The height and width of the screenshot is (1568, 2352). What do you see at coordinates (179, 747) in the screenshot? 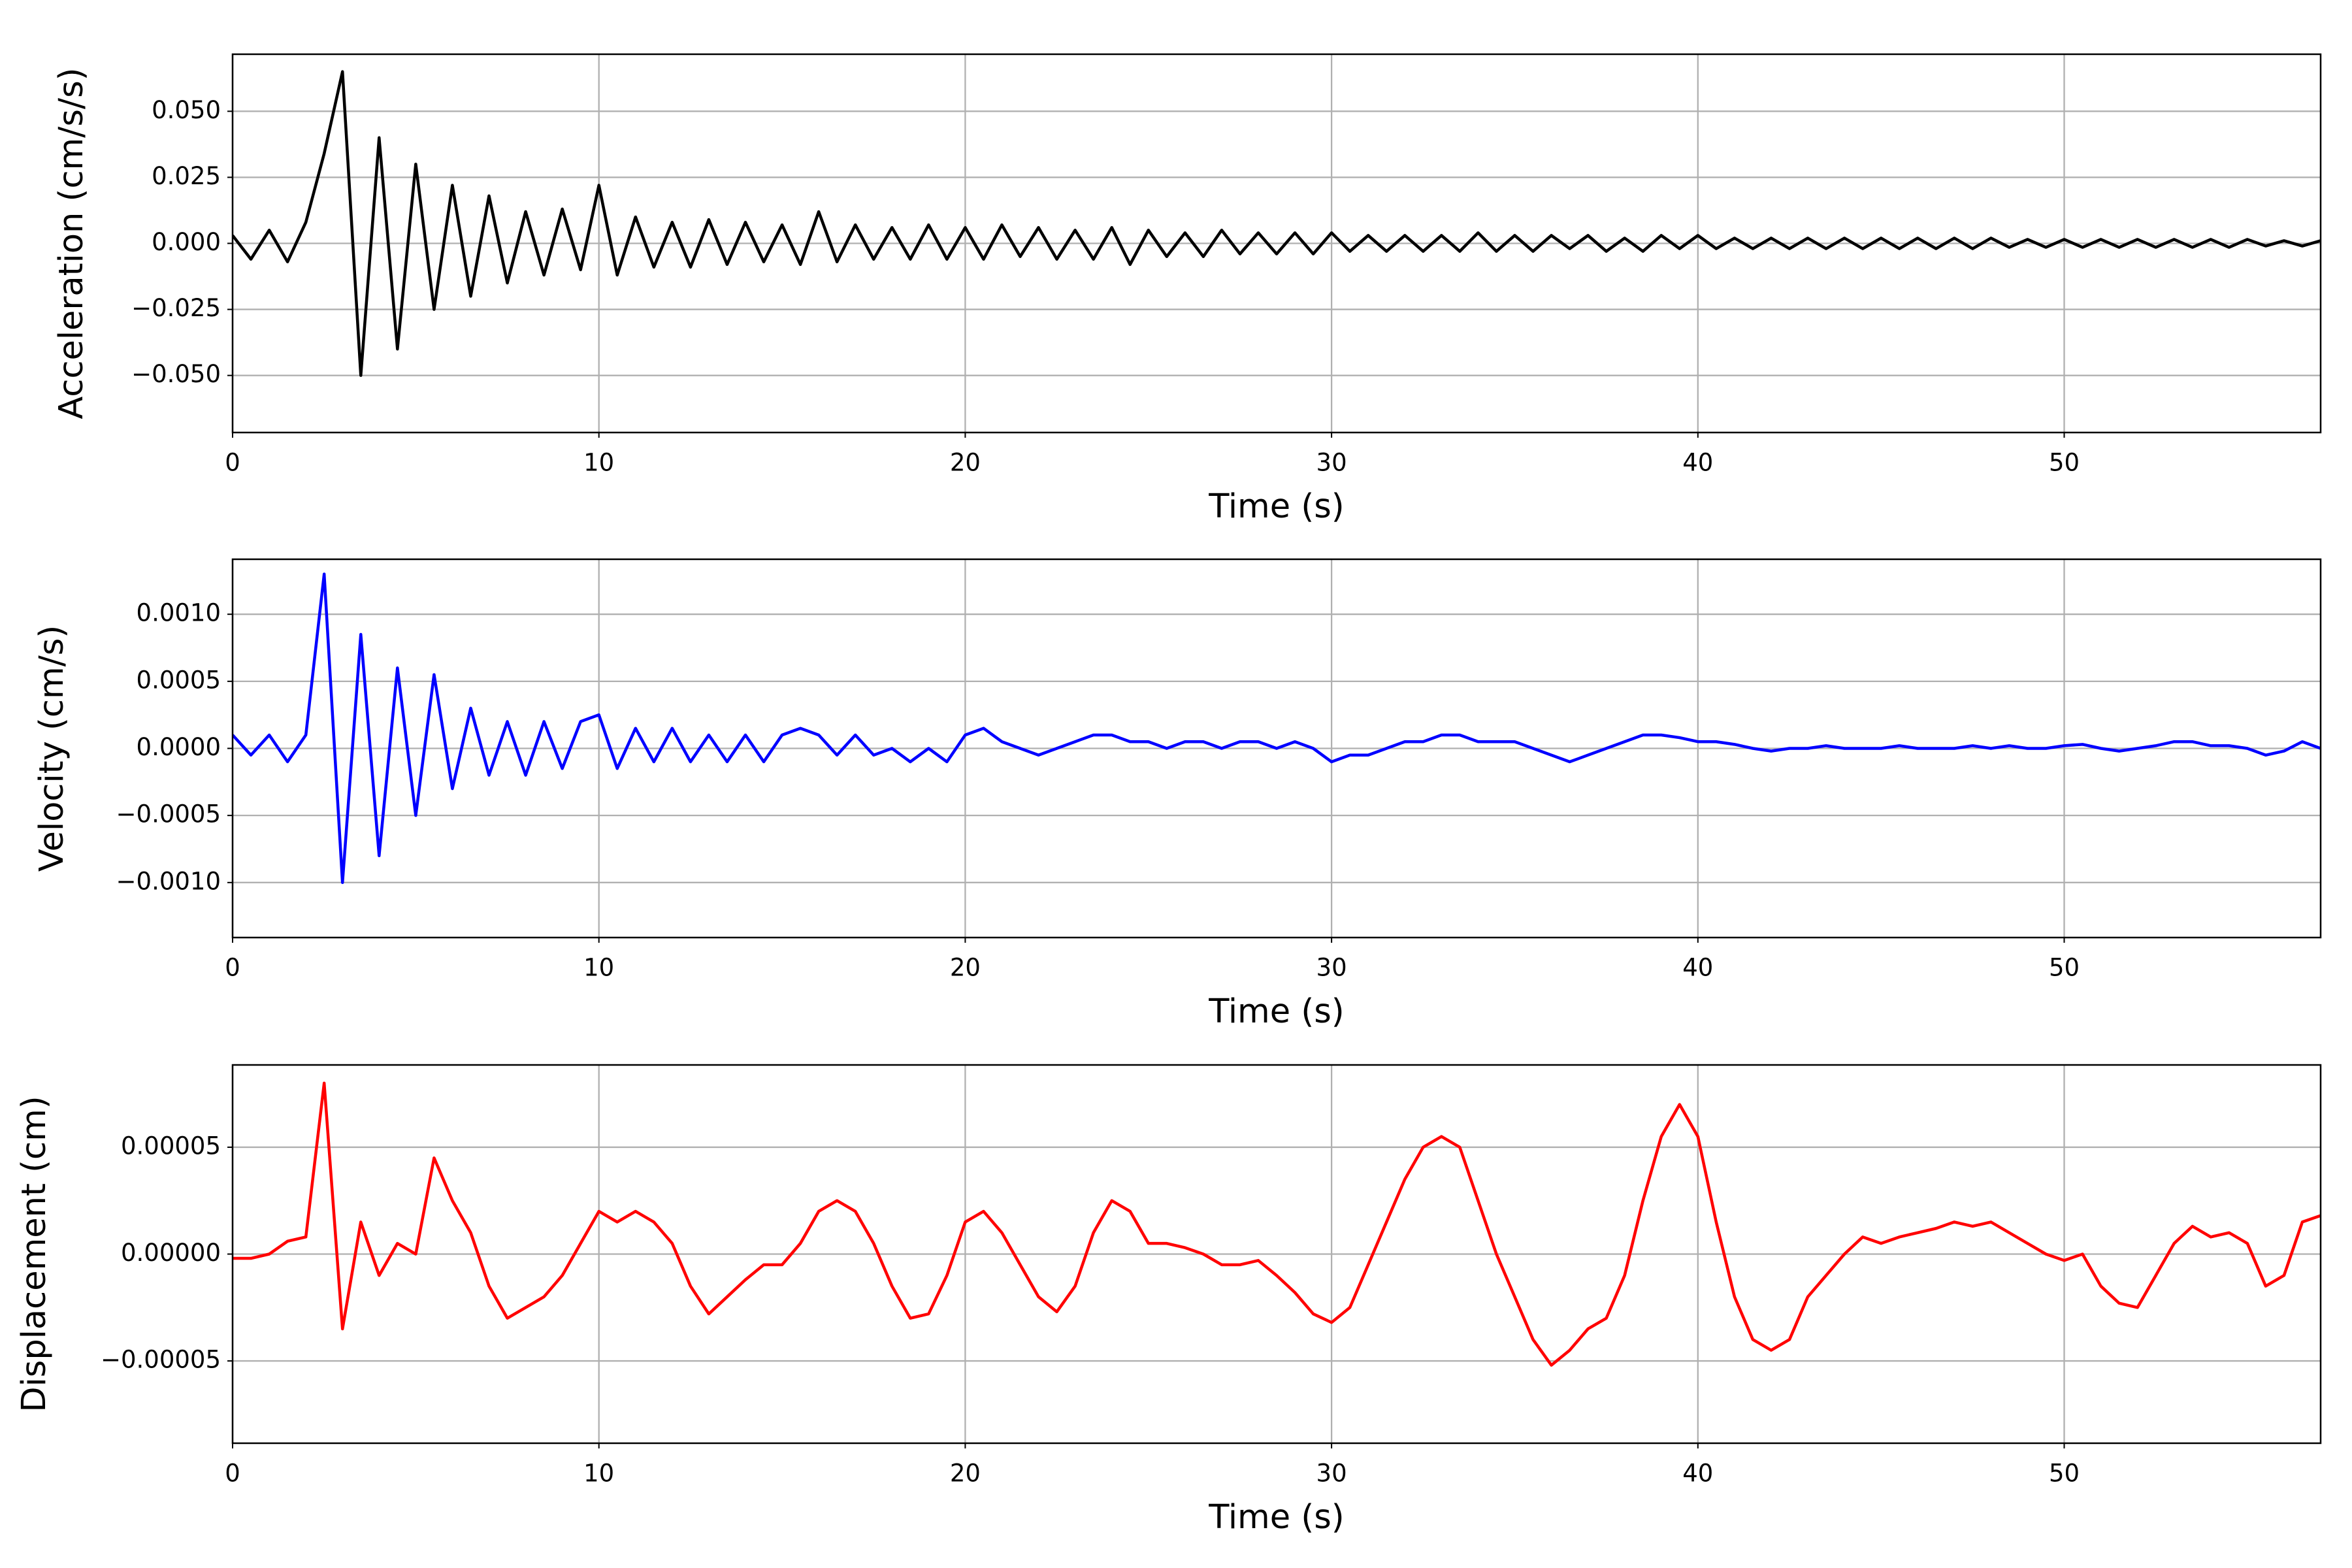
I see `y-tick-label: 0.0000` at bounding box center [179, 747].